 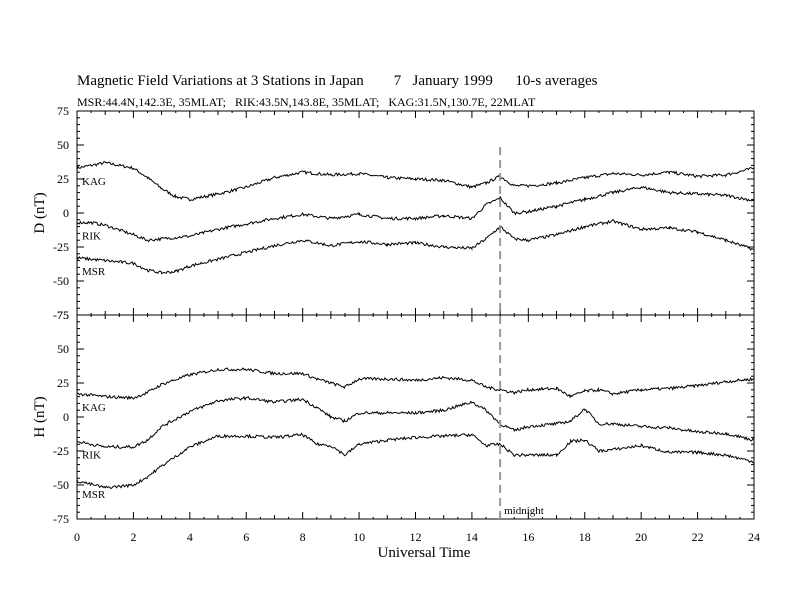 I want to click on x-tick-label: 20, so click(x=641, y=537).